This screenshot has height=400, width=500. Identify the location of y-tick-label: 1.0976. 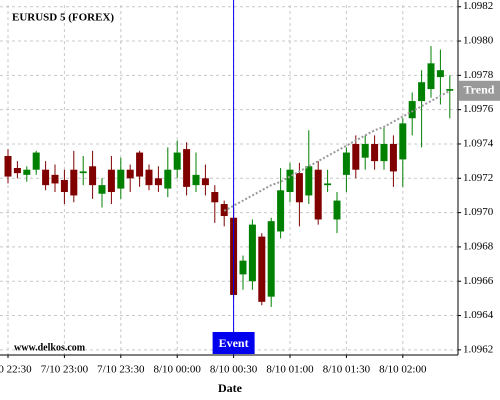
(478, 109).